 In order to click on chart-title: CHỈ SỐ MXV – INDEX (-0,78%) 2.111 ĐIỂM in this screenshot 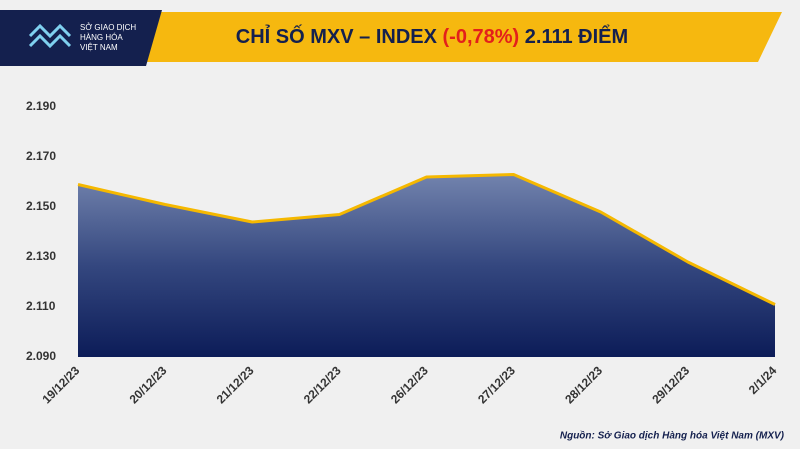, I will do `click(432, 36)`.